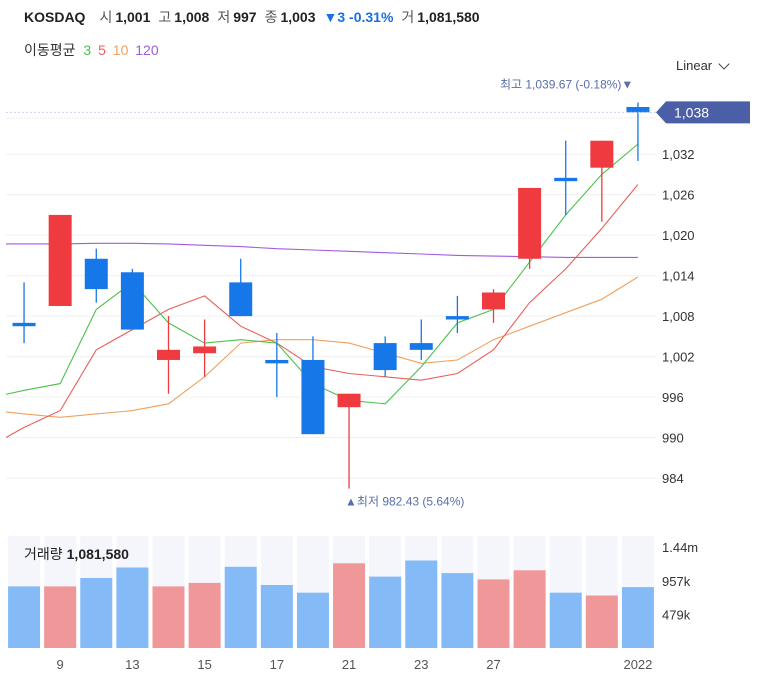 Image resolution: width=763 pixels, height=678 pixels. What do you see at coordinates (165, 17) in the screenshot?
I see `high-label: 고` at bounding box center [165, 17].